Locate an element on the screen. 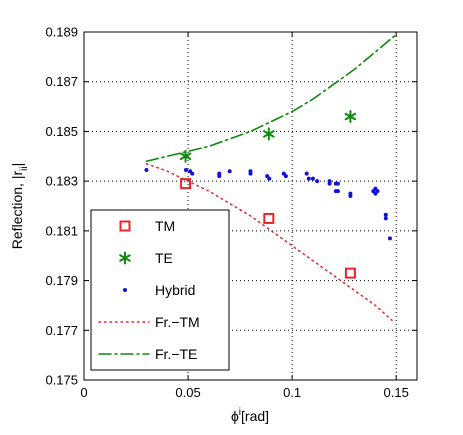 The width and height of the screenshot is (463, 435). legend-box is located at coordinates (160, 290).